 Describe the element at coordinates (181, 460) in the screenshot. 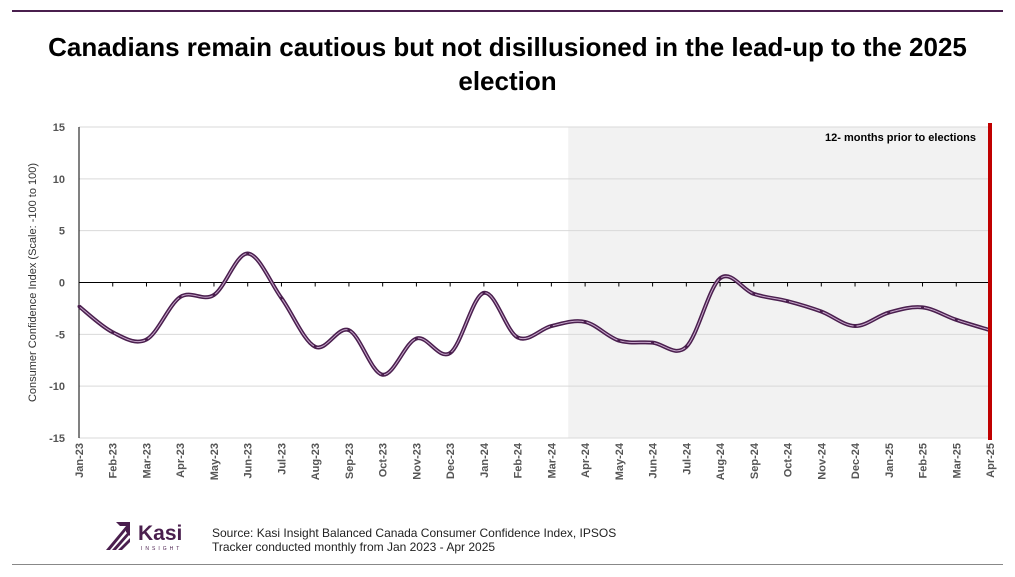

I see `x-tick-label: Apr-23` at that location.